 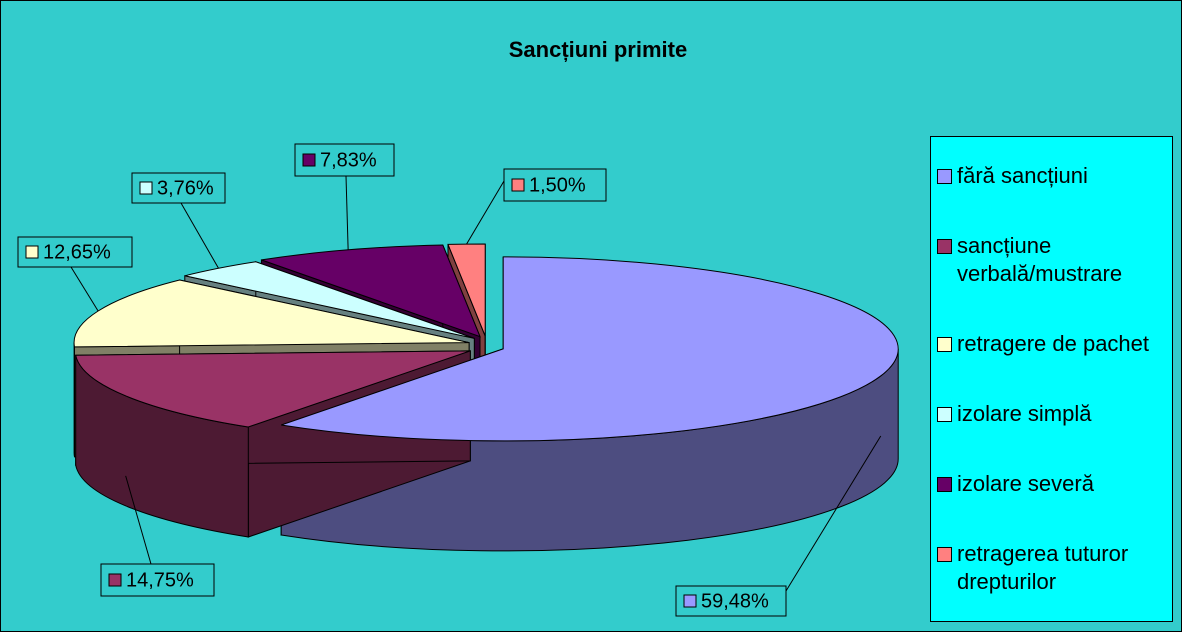 What do you see at coordinates (185, 188) in the screenshot?
I see `data-label: 3,76%` at bounding box center [185, 188].